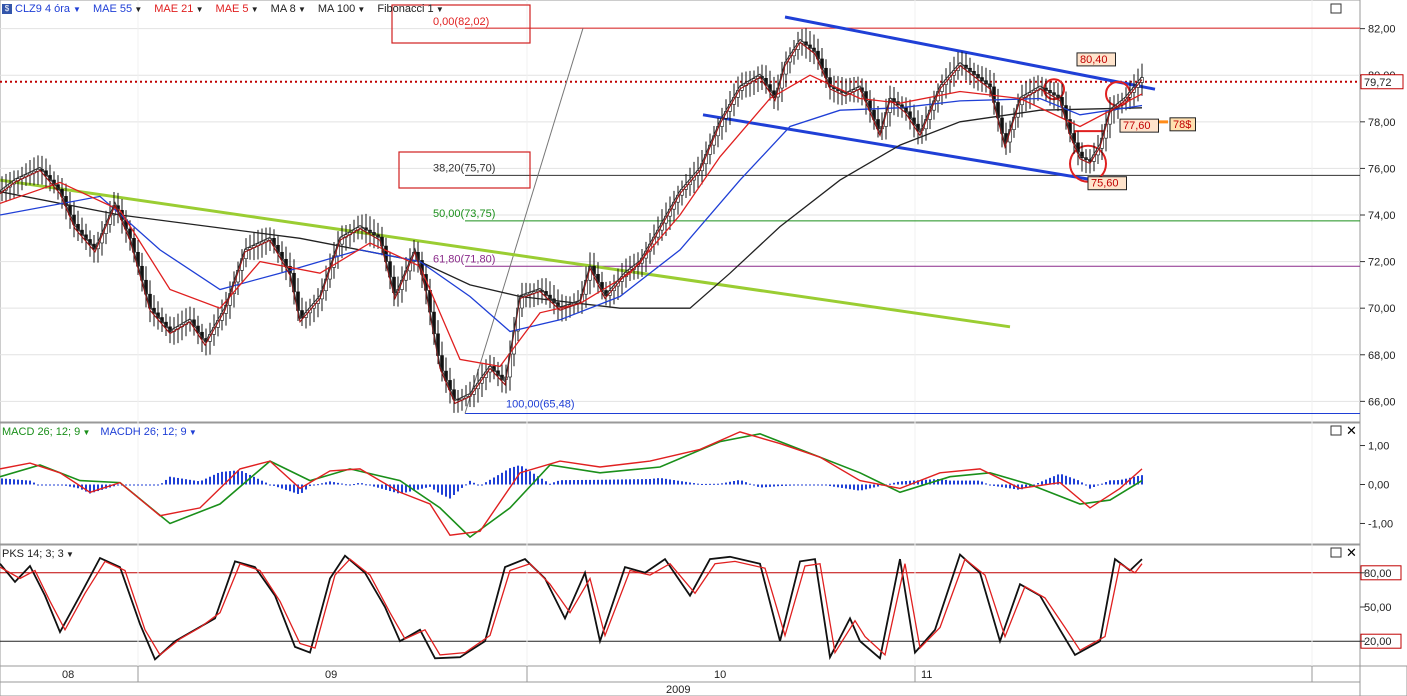 This screenshot has width=1407, height=696. I want to click on symbol-selector: $ CLZ9 4 óra ▼, so click(41, 9).